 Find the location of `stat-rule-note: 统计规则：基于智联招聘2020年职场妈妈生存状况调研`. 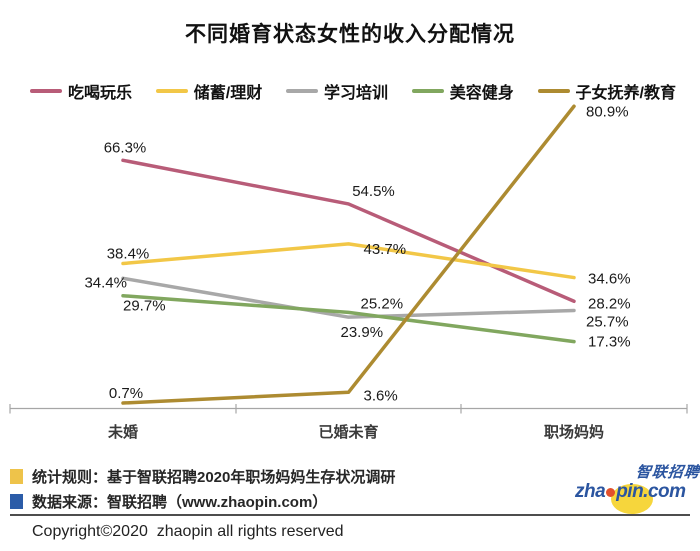

stat-rule-note: 统计规则：基于智联招聘2020年职场妈妈生存状况调研 is located at coordinates (202, 476).